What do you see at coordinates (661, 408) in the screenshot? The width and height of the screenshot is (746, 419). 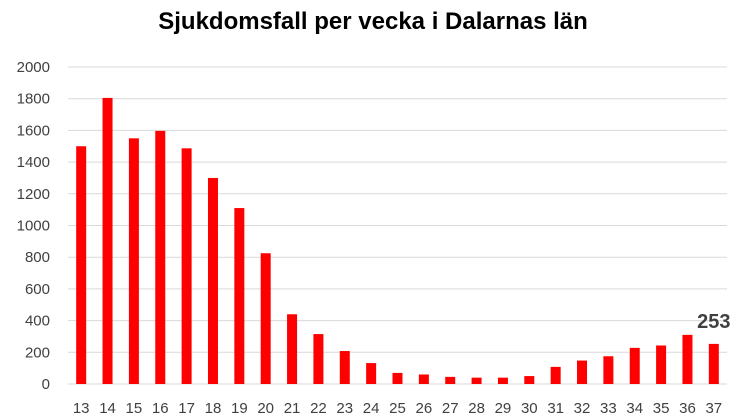 I see `x-tick-label: 35` at bounding box center [661, 408].